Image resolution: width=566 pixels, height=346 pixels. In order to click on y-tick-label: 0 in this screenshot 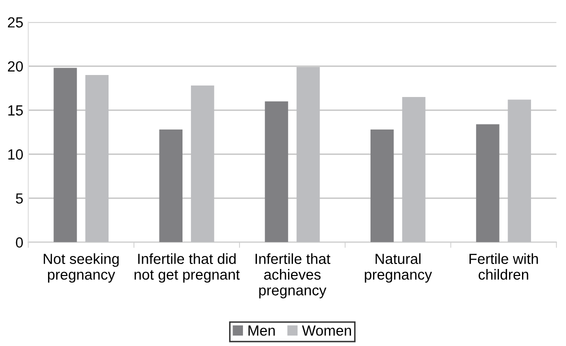, I will do `click(19, 242)`.